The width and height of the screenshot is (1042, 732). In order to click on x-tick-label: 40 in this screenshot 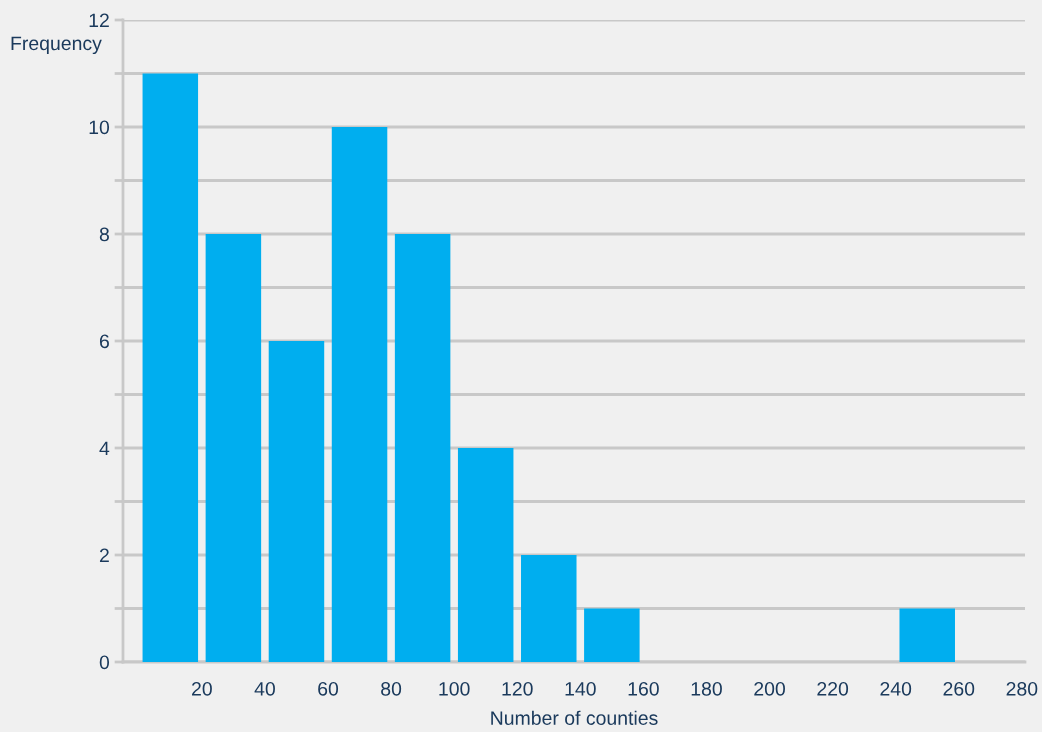, I will do `click(264, 688)`.